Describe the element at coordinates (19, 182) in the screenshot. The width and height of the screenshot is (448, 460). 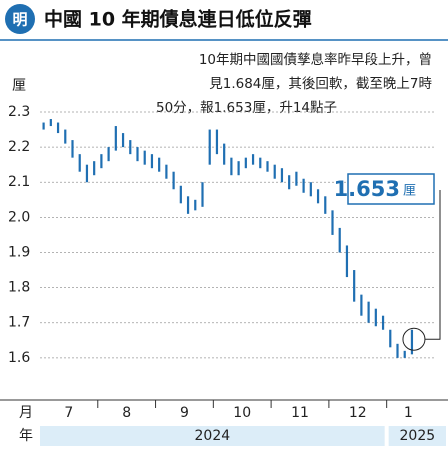
I see `y-tick-label: 2.1` at that location.